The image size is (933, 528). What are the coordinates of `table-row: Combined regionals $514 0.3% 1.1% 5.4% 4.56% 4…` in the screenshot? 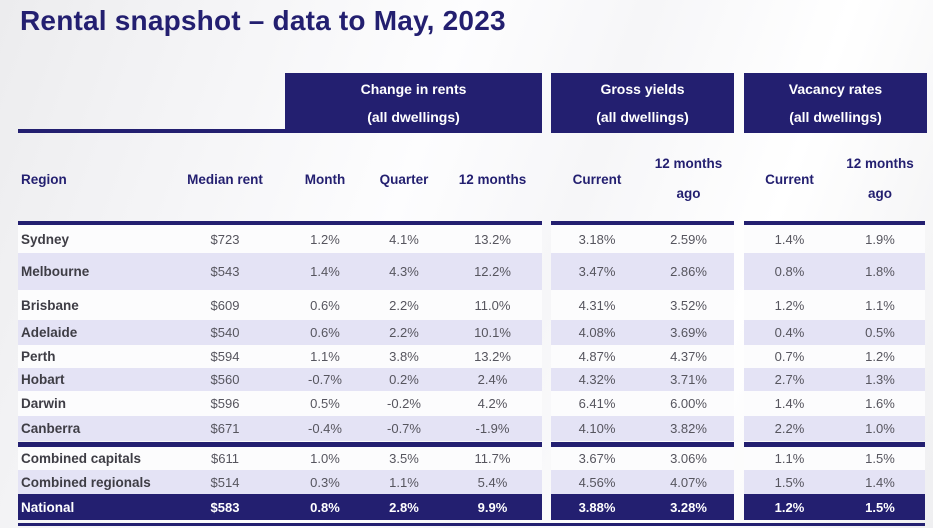 It's located at (466, 482).